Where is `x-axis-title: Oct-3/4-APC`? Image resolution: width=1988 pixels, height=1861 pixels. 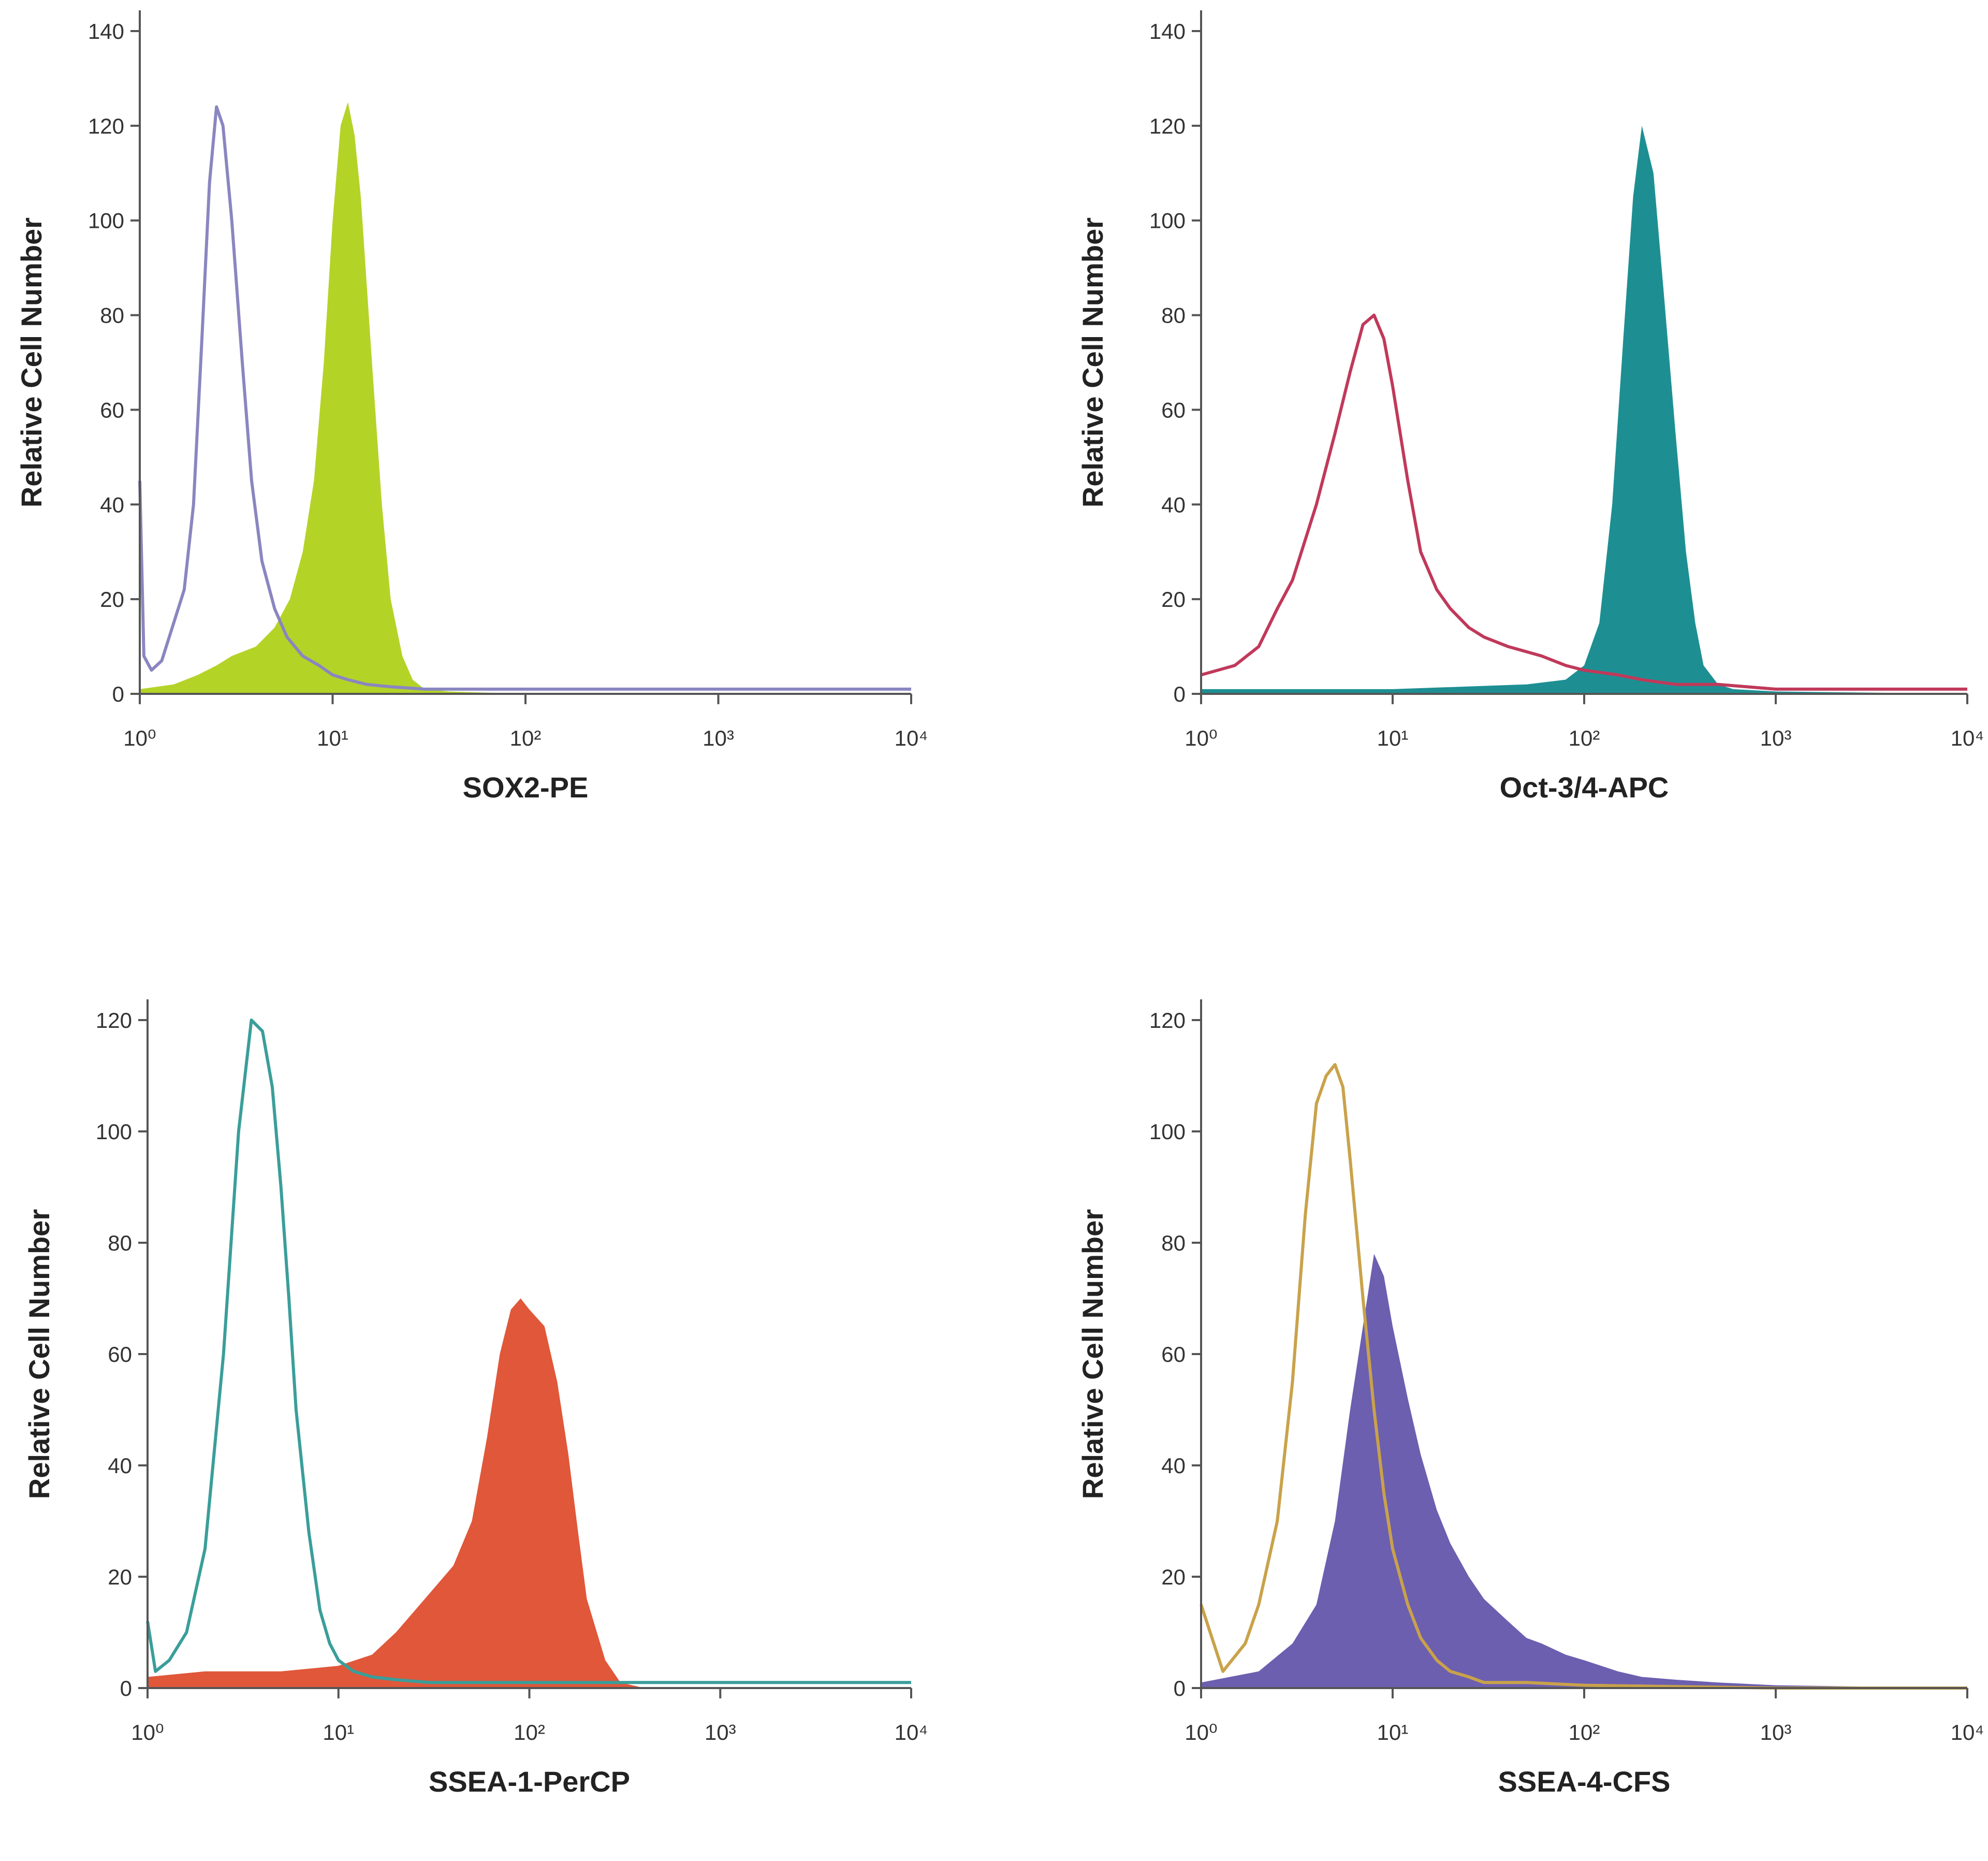 x-axis-title: Oct-3/4-APC is located at coordinates (1584, 787).